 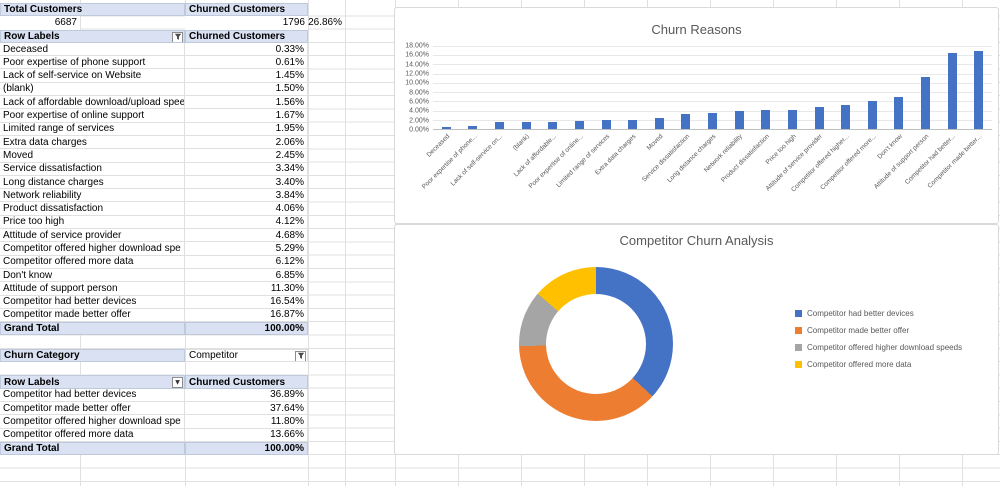 I want to click on row-value-cell: 1.67%, so click(x=246, y=116).